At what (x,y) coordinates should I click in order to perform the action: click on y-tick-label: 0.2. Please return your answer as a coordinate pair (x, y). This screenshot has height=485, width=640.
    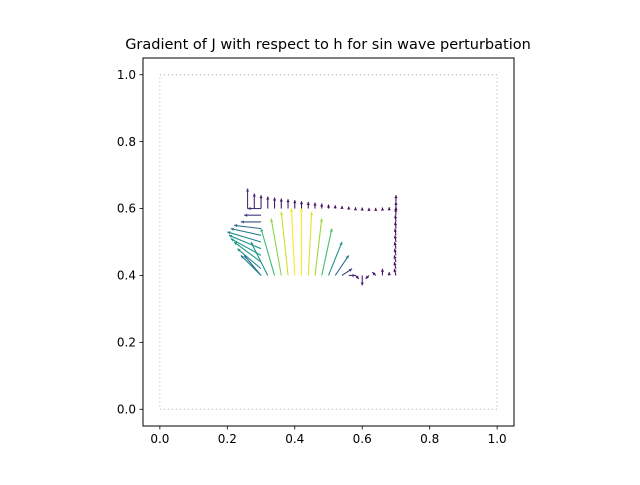
    Looking at the image, I should click on (126, 343).